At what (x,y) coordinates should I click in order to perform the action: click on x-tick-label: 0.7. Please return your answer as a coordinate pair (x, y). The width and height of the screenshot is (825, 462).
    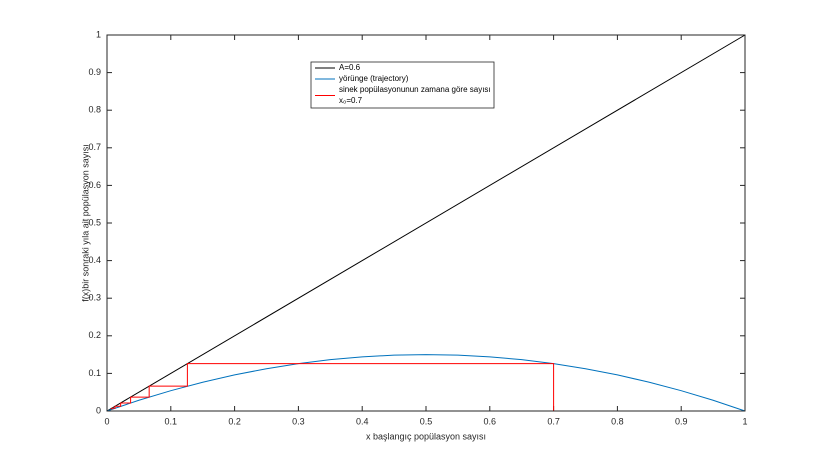
    Looking at the image, I should click on (553, 421).